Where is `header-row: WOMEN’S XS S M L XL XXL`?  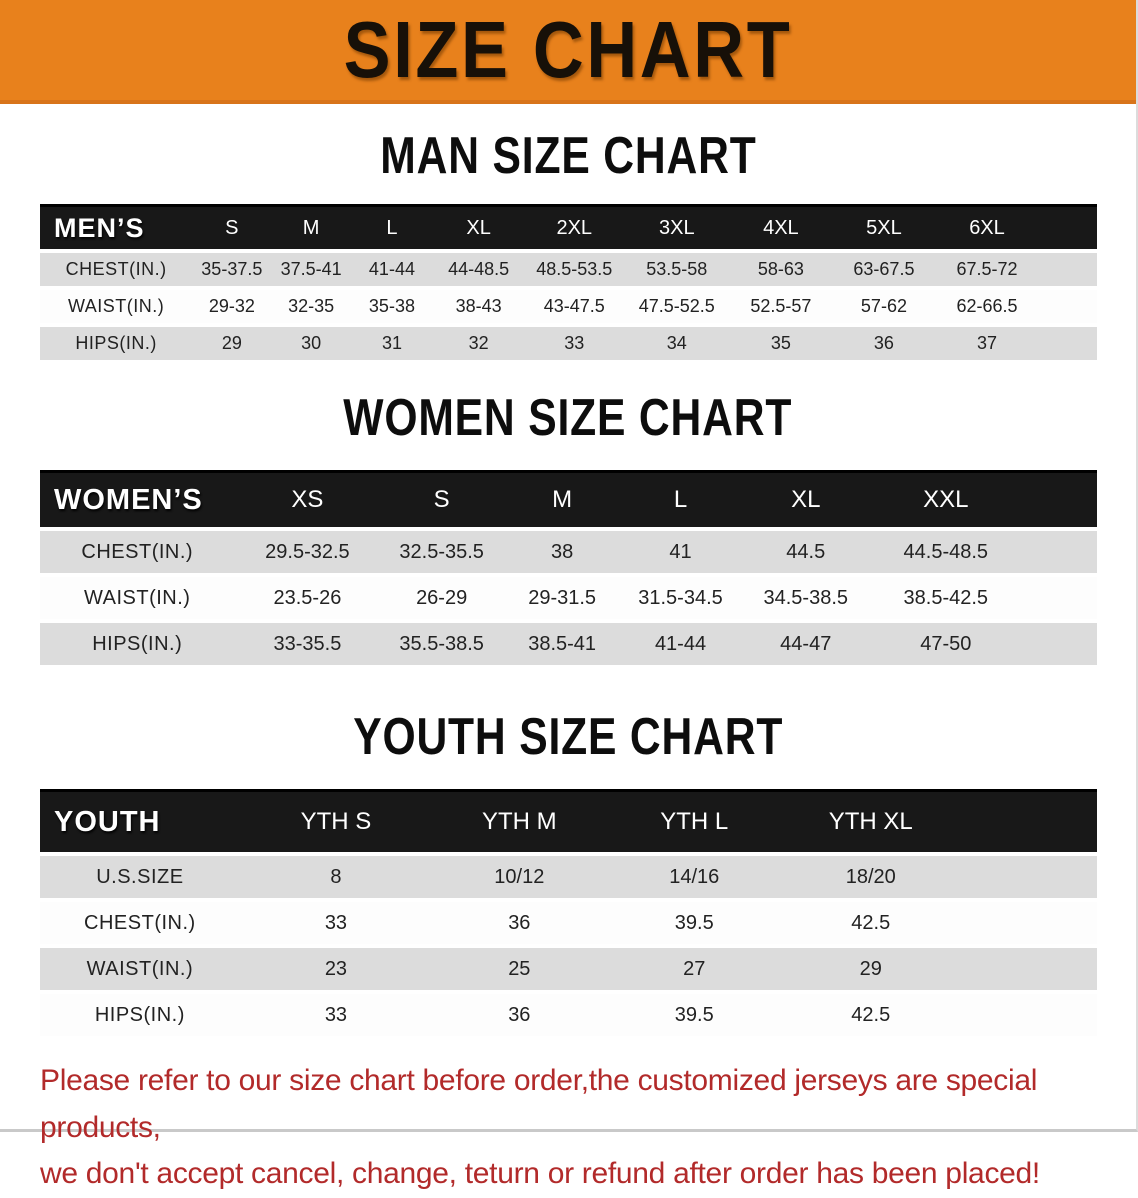 header-row: WOMEN’S XS S M L XL XXL is located at coordinates (568, 500).